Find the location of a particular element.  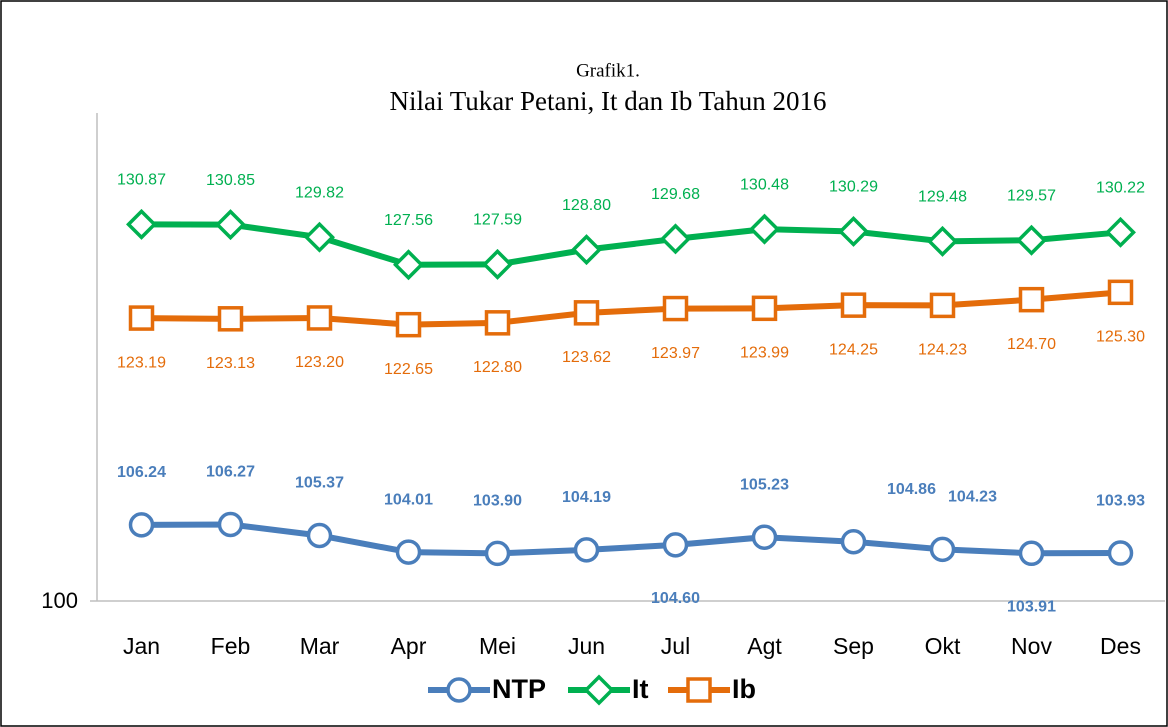

data-label: 104.19 is located at coordinates (586, 497).